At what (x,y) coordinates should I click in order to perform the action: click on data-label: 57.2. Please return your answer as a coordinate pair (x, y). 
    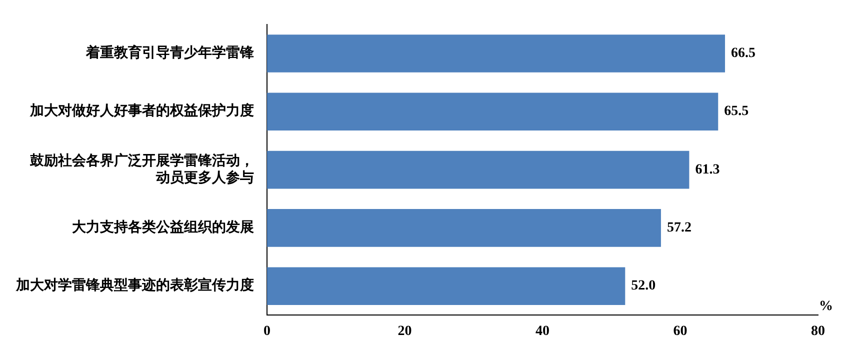
    Looking at the image, I should click on (679, 228).